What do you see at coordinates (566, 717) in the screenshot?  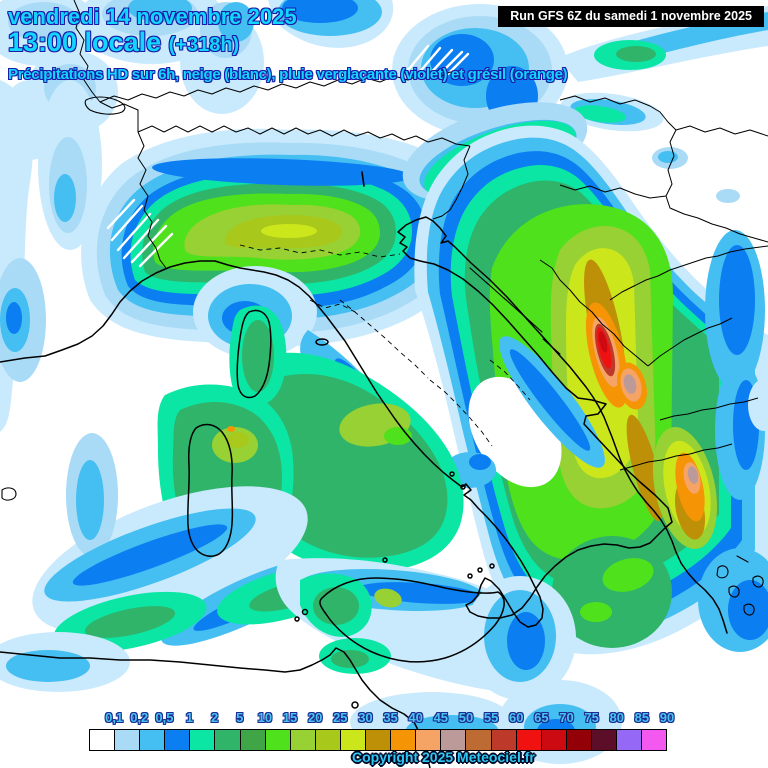 I see `legend-label: 70` at bounding box center [566, 717].